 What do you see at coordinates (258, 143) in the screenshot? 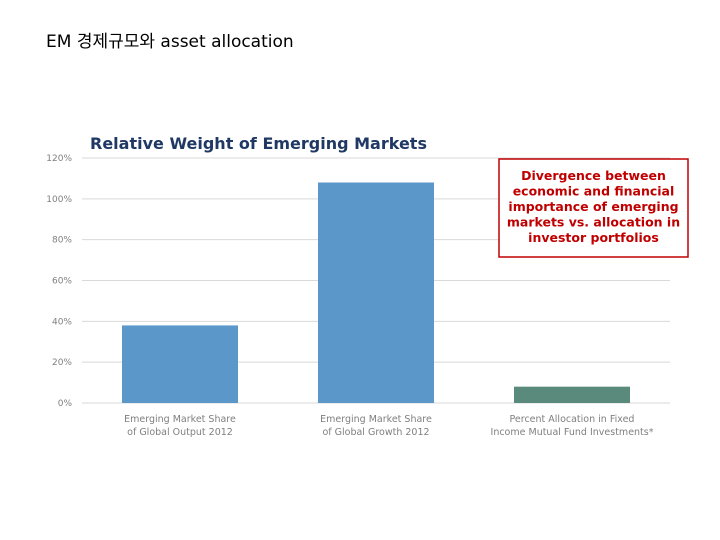
I see `chart-title: Relative Weight of Emerging Markets` at bounding box center [258, 143].